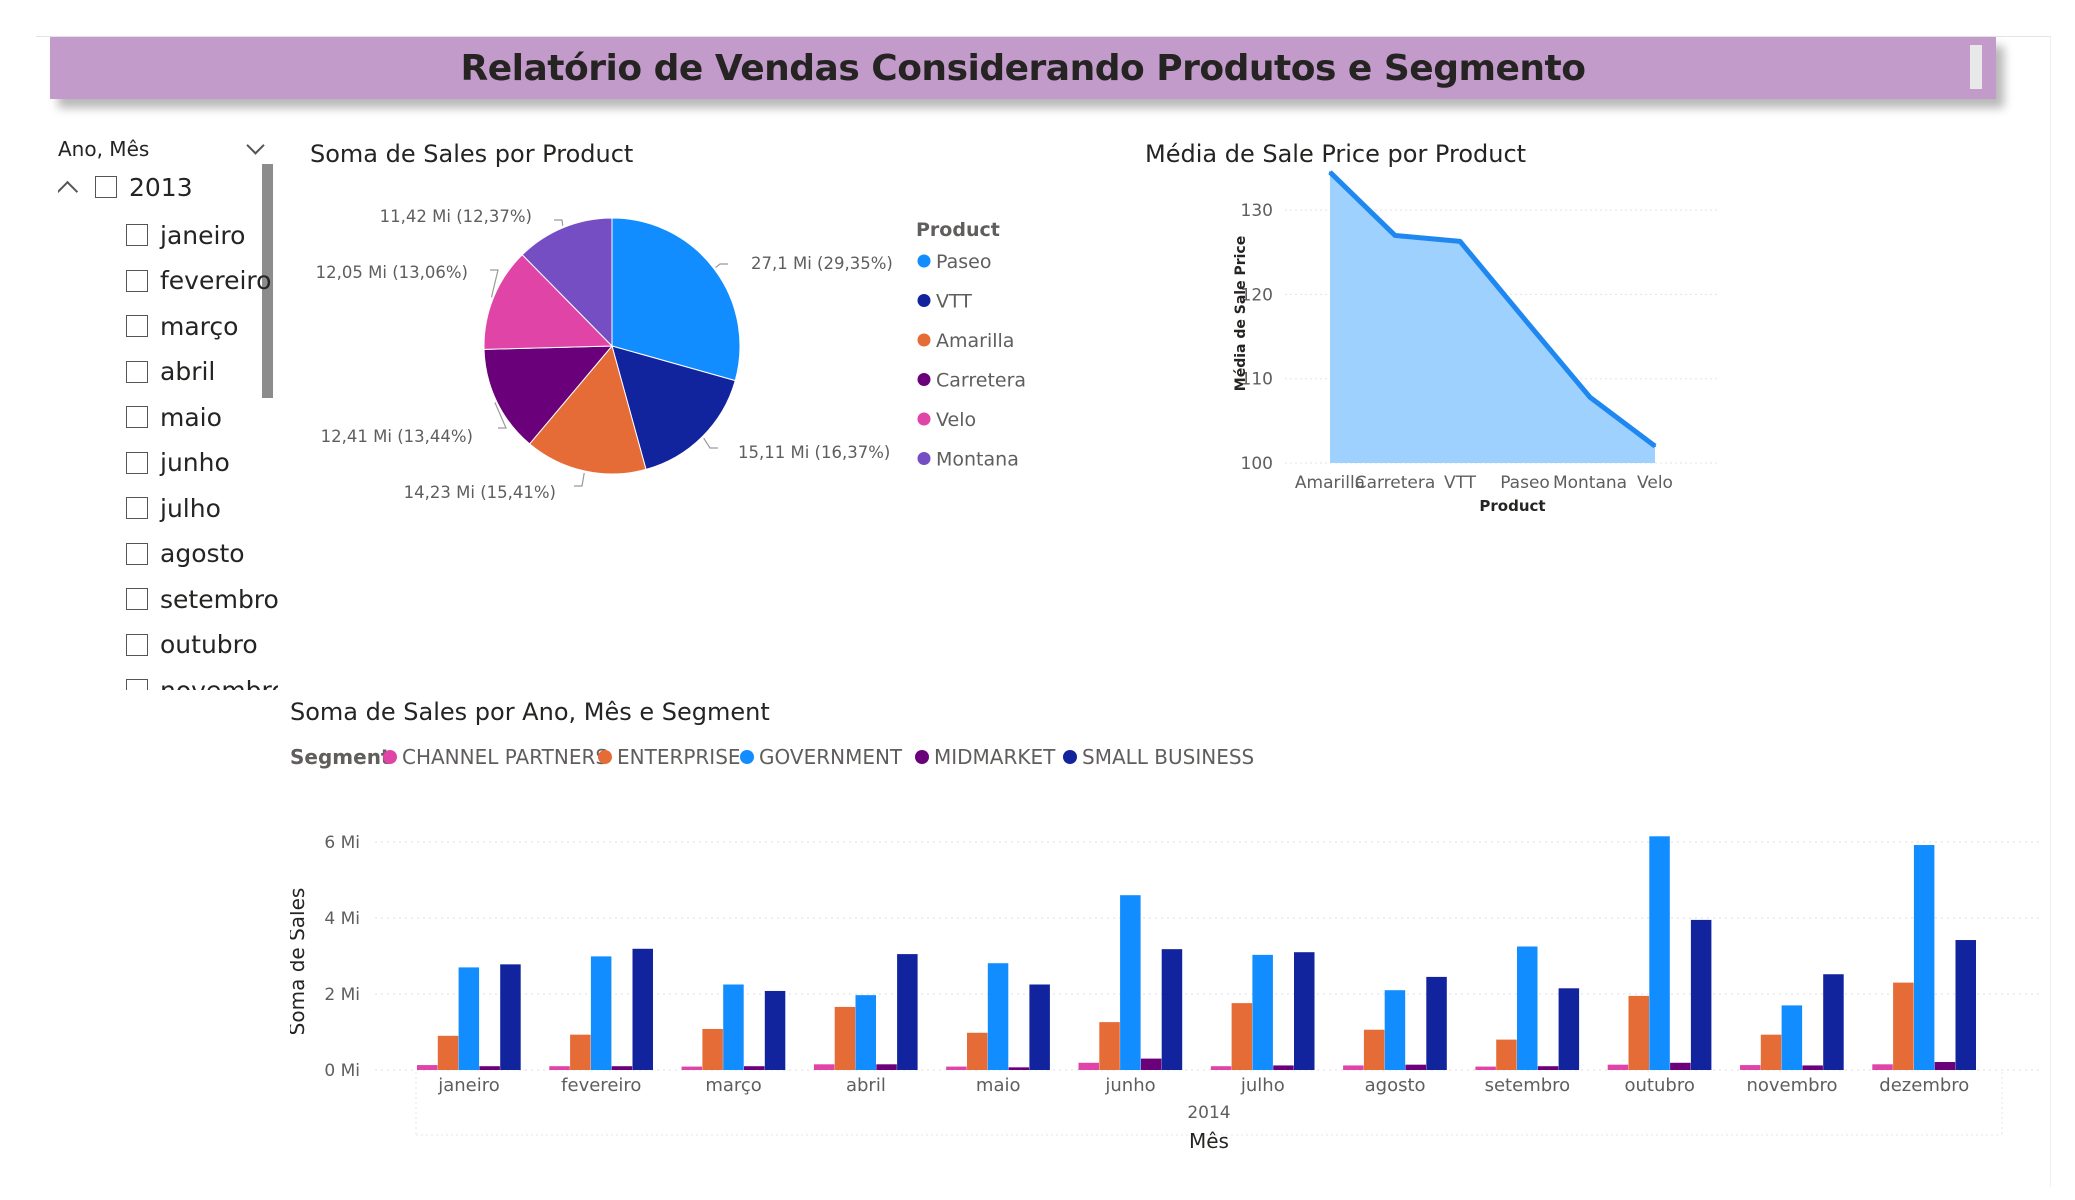 The height and width of the screenshot is (1200, 2075). Describe the element at coordinates (198, 281) in the screenshot. I see `slicer-item-month: fevereiro` at that location.